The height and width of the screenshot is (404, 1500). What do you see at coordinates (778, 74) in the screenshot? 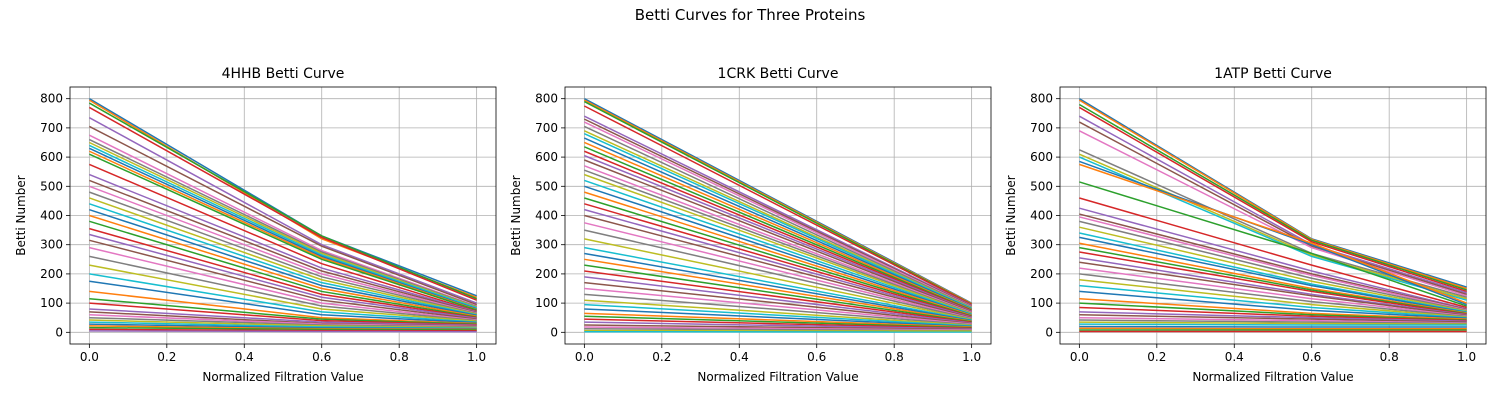
I see `chart-title: 1CRK Betti Curve` at bounding box center [778, 74].